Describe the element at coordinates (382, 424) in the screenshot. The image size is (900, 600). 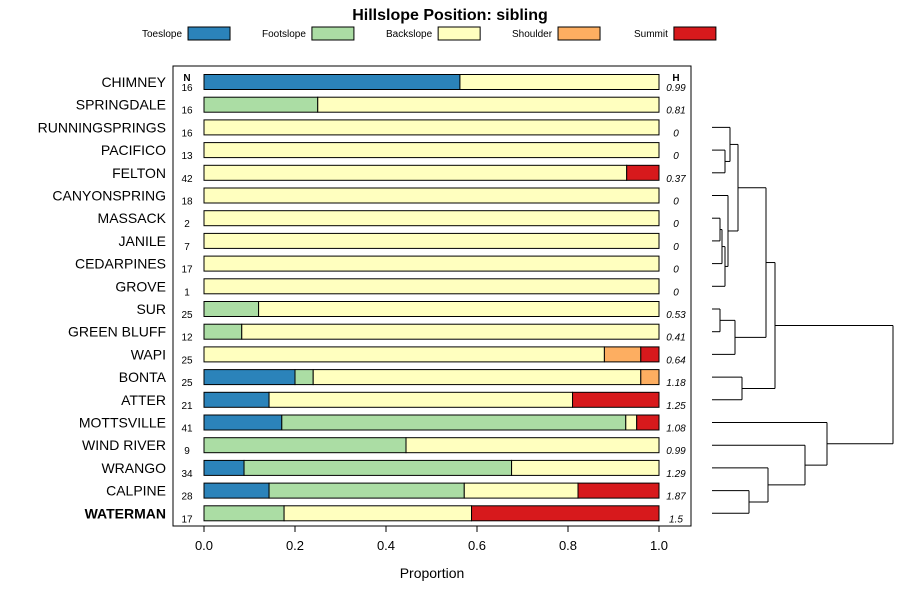
I see `row-mottsville: MOTTSVILLE 41 1.08` at that location.